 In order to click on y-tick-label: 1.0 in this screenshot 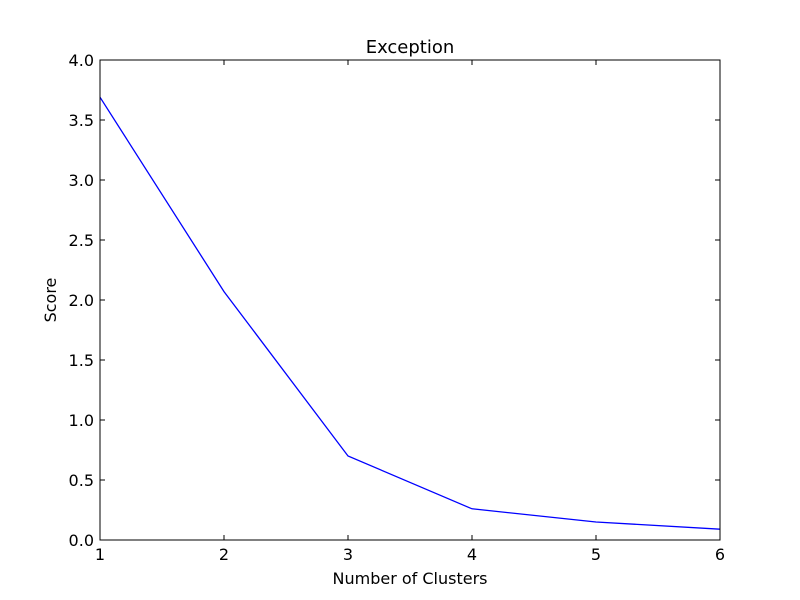, I will do `click(81, 420)`.